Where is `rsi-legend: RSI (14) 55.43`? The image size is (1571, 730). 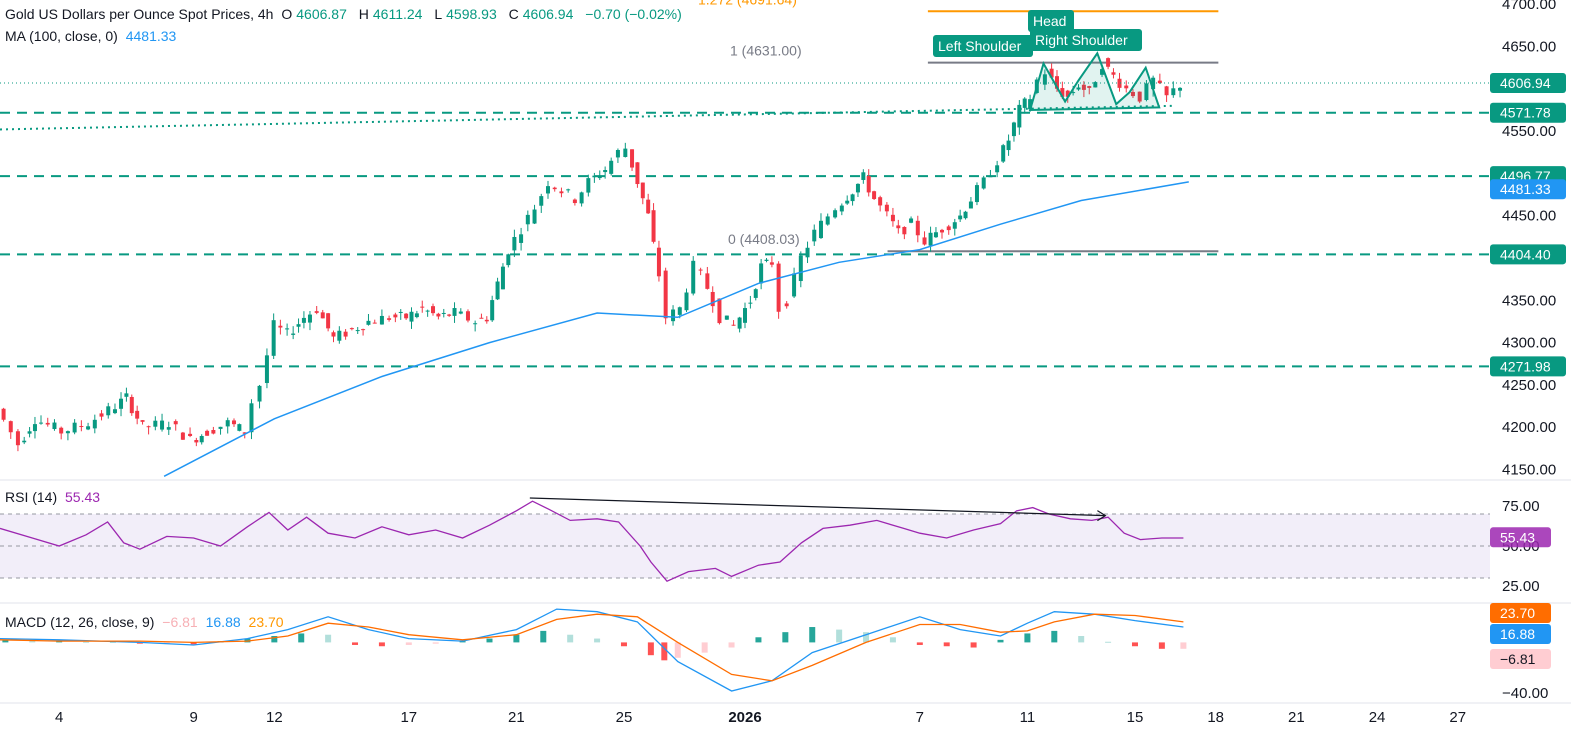 rsi-legend: RSI (14) 55.43 is located at coordinates (54, 497).